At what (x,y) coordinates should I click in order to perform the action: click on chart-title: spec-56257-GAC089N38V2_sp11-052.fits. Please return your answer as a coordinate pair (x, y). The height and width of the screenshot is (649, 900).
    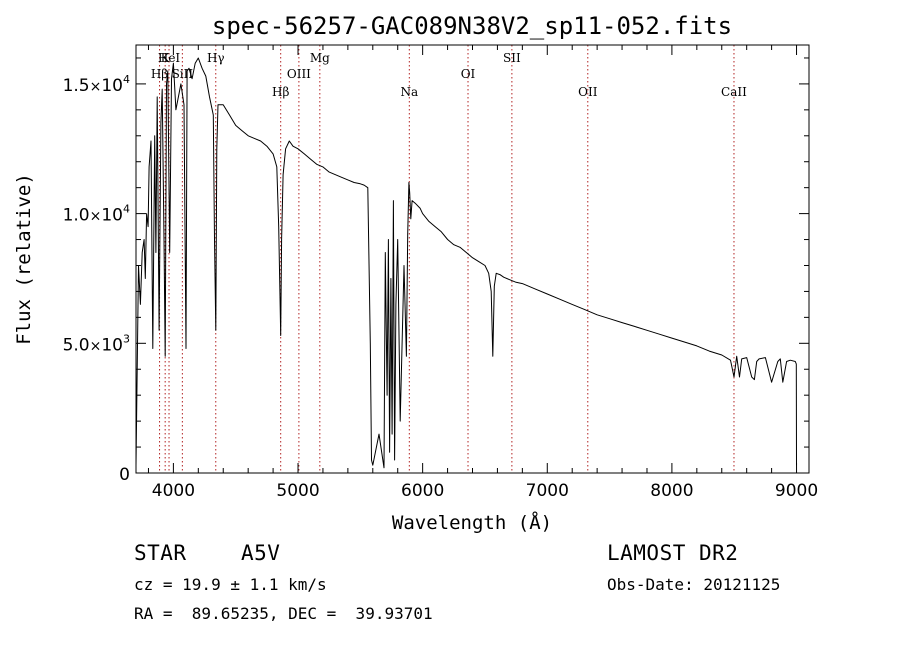
    Looking at the image, I should click on (472, 26).